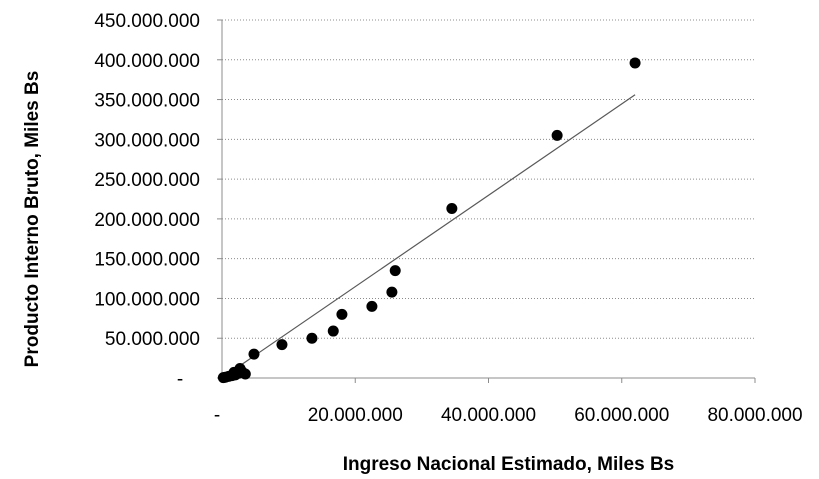 The height and width of the screenshot is (479, 819). What do you see at coordinates (488, 415) in the screenshot?
I see `x-tick-label: 40.000.000` at bounding box center [488, 415].